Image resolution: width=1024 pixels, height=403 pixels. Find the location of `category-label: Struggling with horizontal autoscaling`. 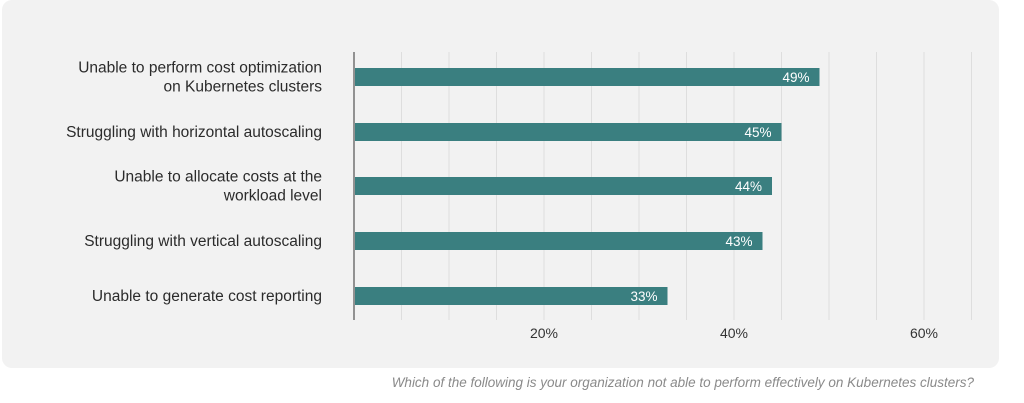

category-label: Struggling with horizontal autoscaling is located at coordinates (194, 132).